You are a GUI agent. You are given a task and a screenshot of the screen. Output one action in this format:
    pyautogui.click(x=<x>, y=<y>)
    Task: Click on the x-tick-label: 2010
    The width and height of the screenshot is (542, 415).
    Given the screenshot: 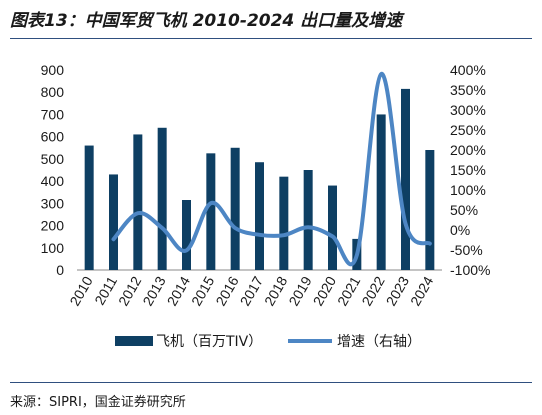 What is the action you would take?
    pyautogui.click(x=81, y=290)
    